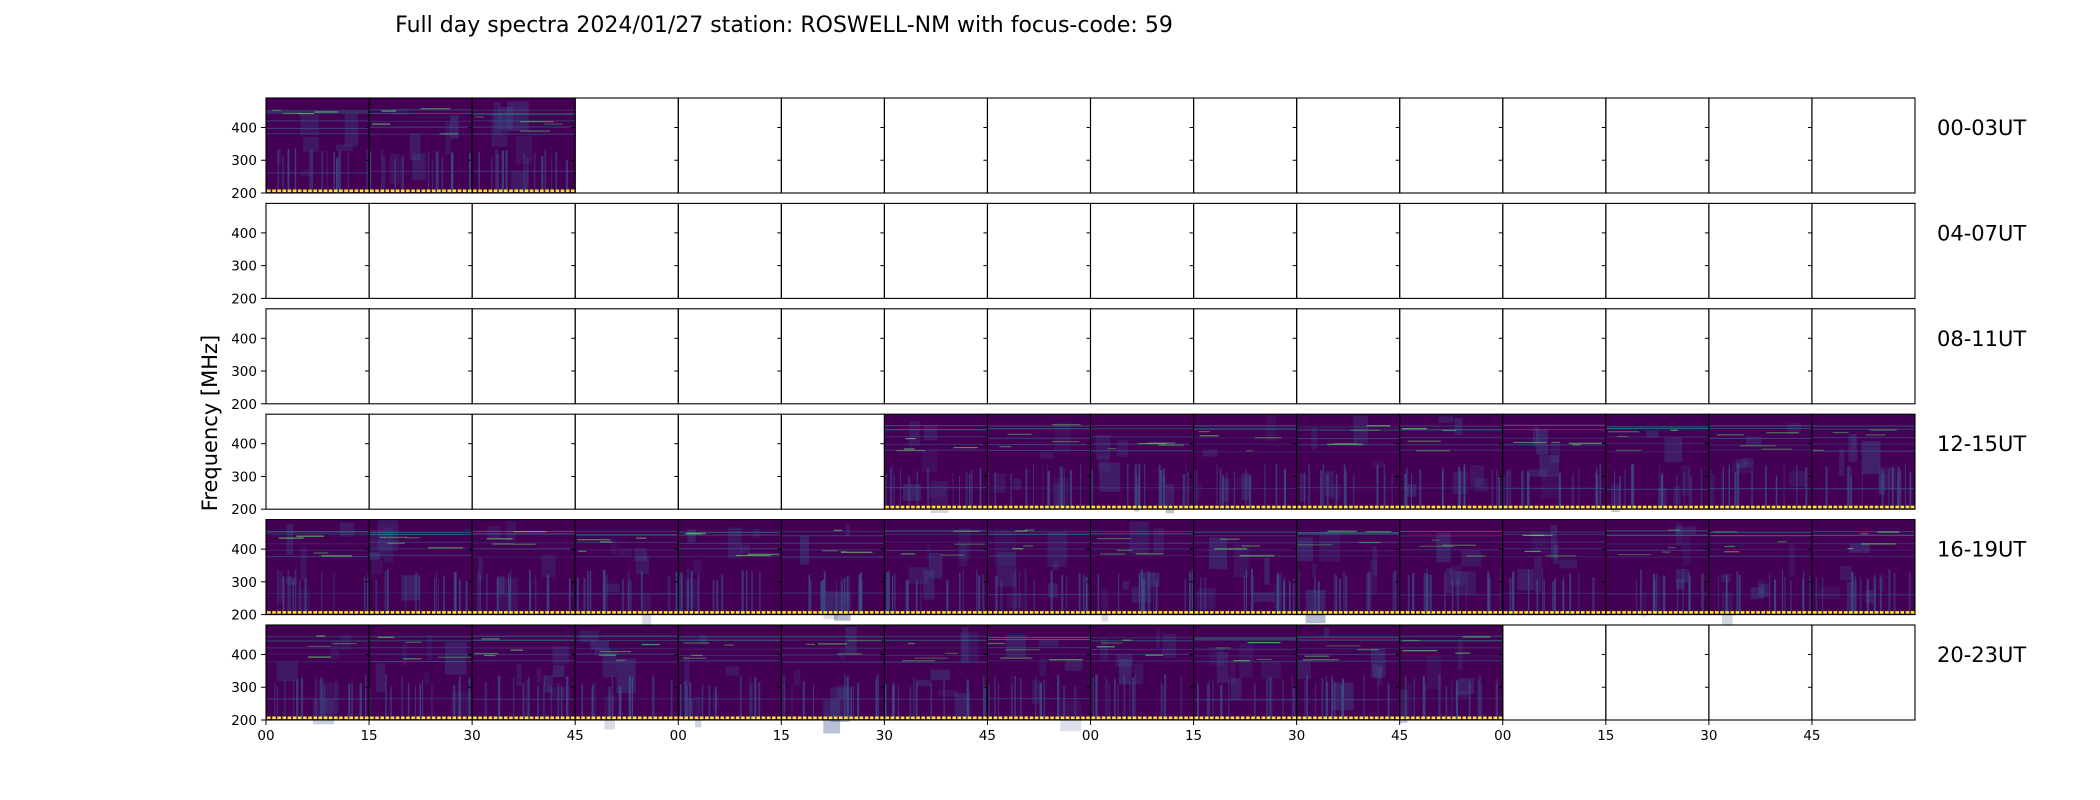  I want to click on row-label: 12-15UT, so click(1981, 444).